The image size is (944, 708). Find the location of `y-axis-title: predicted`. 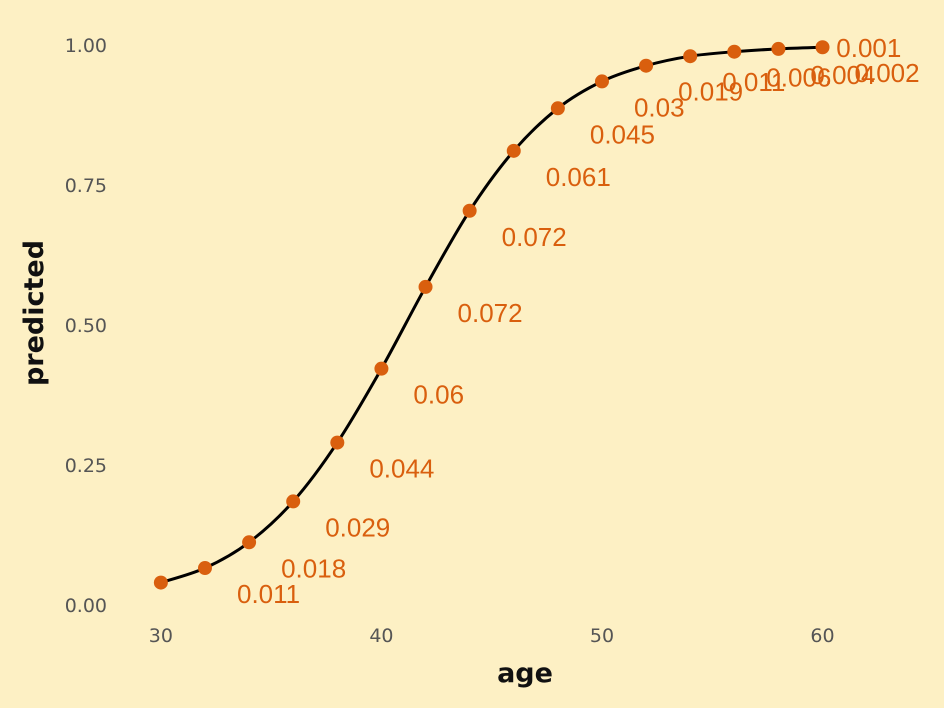

y-axis-title: predicted is located at coordinates (34, 313).